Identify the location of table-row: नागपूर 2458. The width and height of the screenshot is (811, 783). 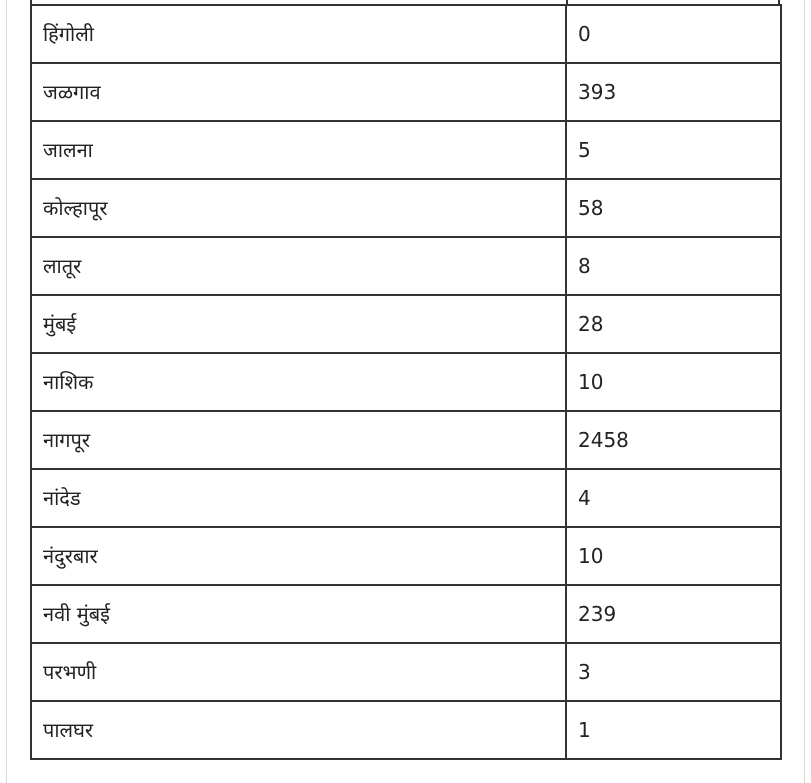
(406, 440).